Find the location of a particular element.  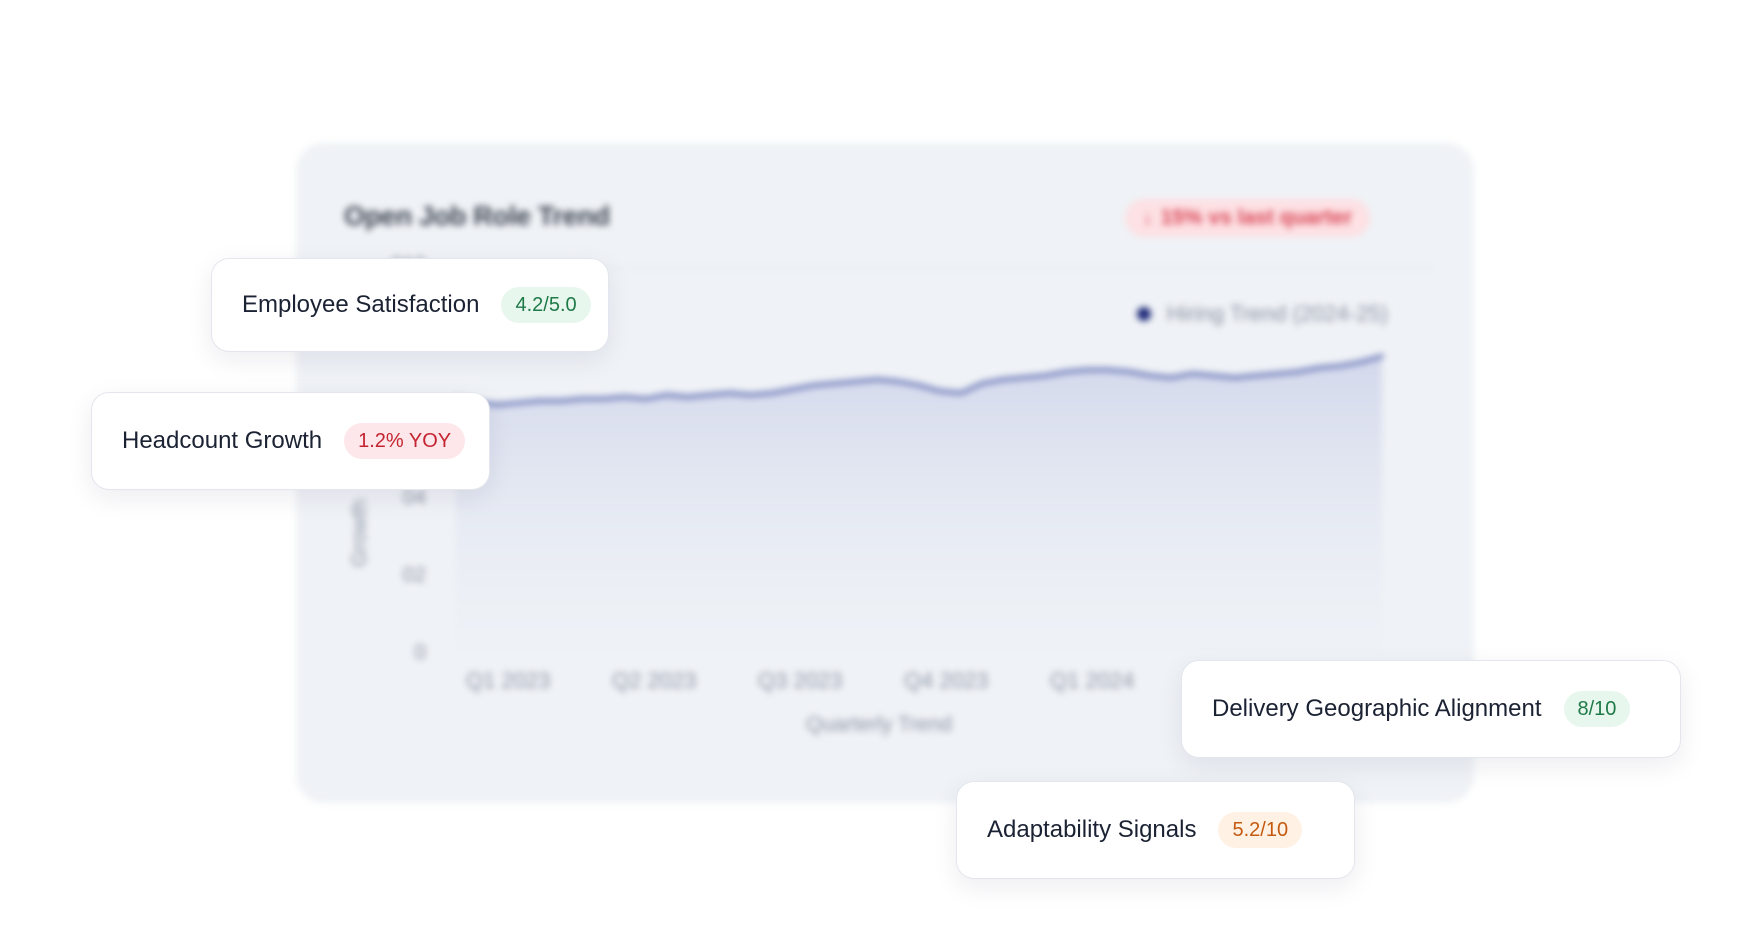

legend-marker is located at coordinates (1143, 314).